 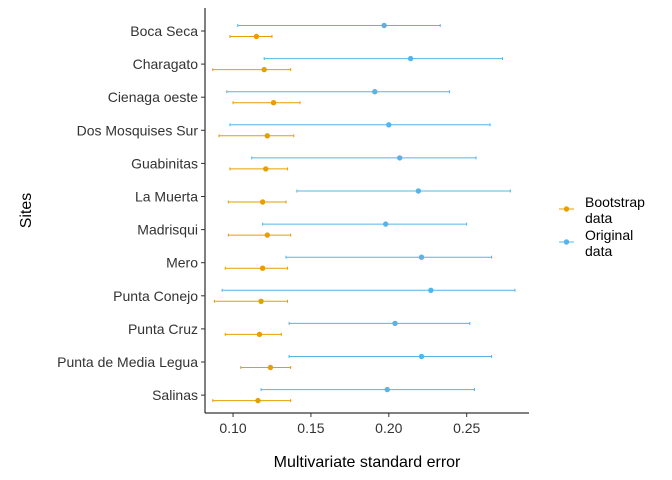 I want to click on legend-item: Bootstrap data, so click(x=602, y=210).